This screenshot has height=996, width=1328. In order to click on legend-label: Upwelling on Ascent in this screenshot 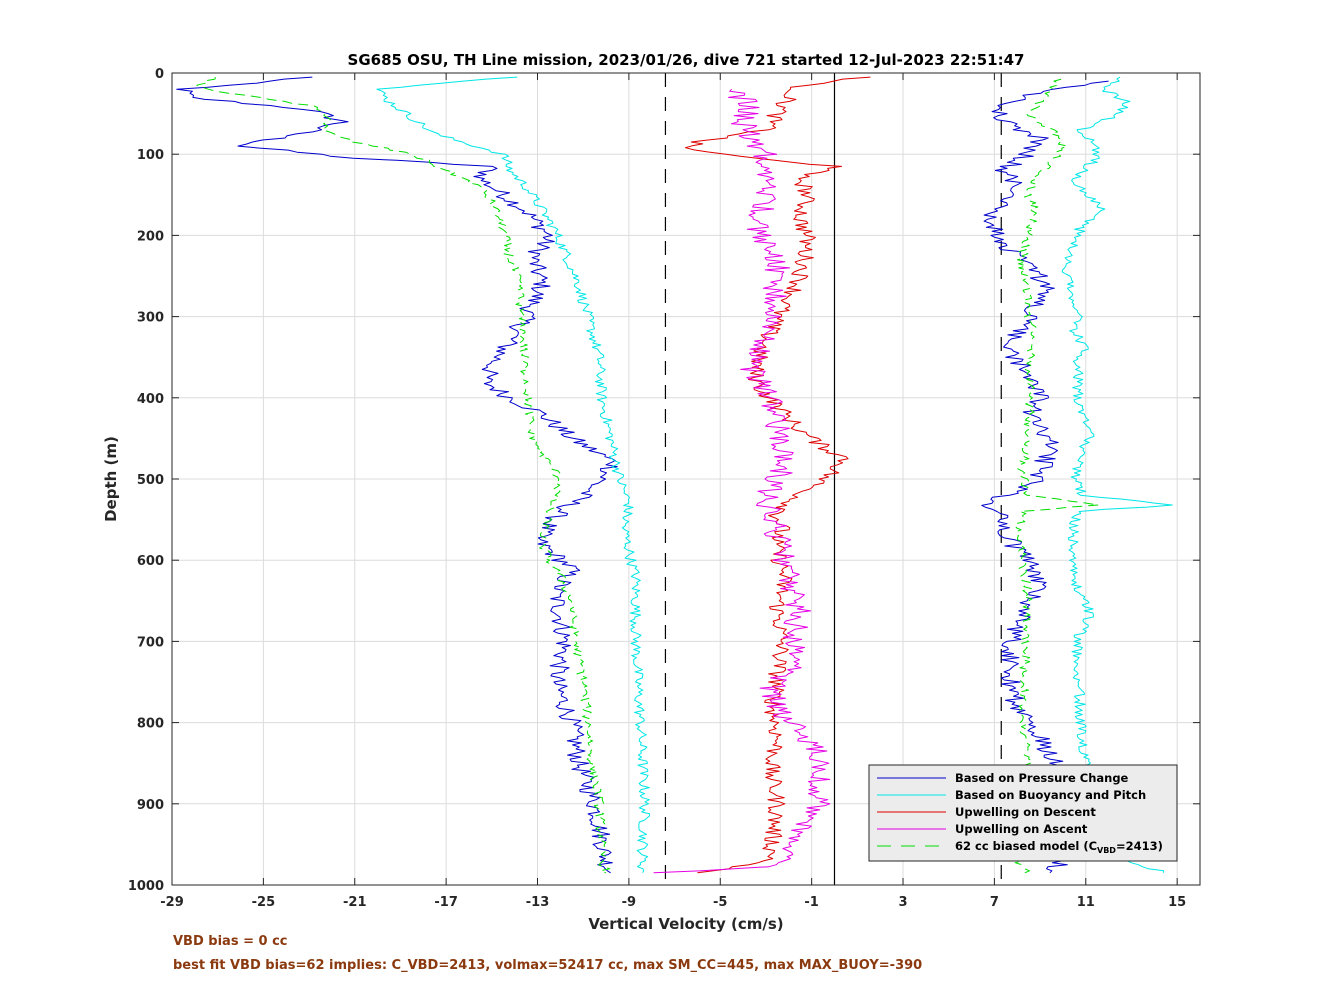, I will do `click(1021, 829)`.